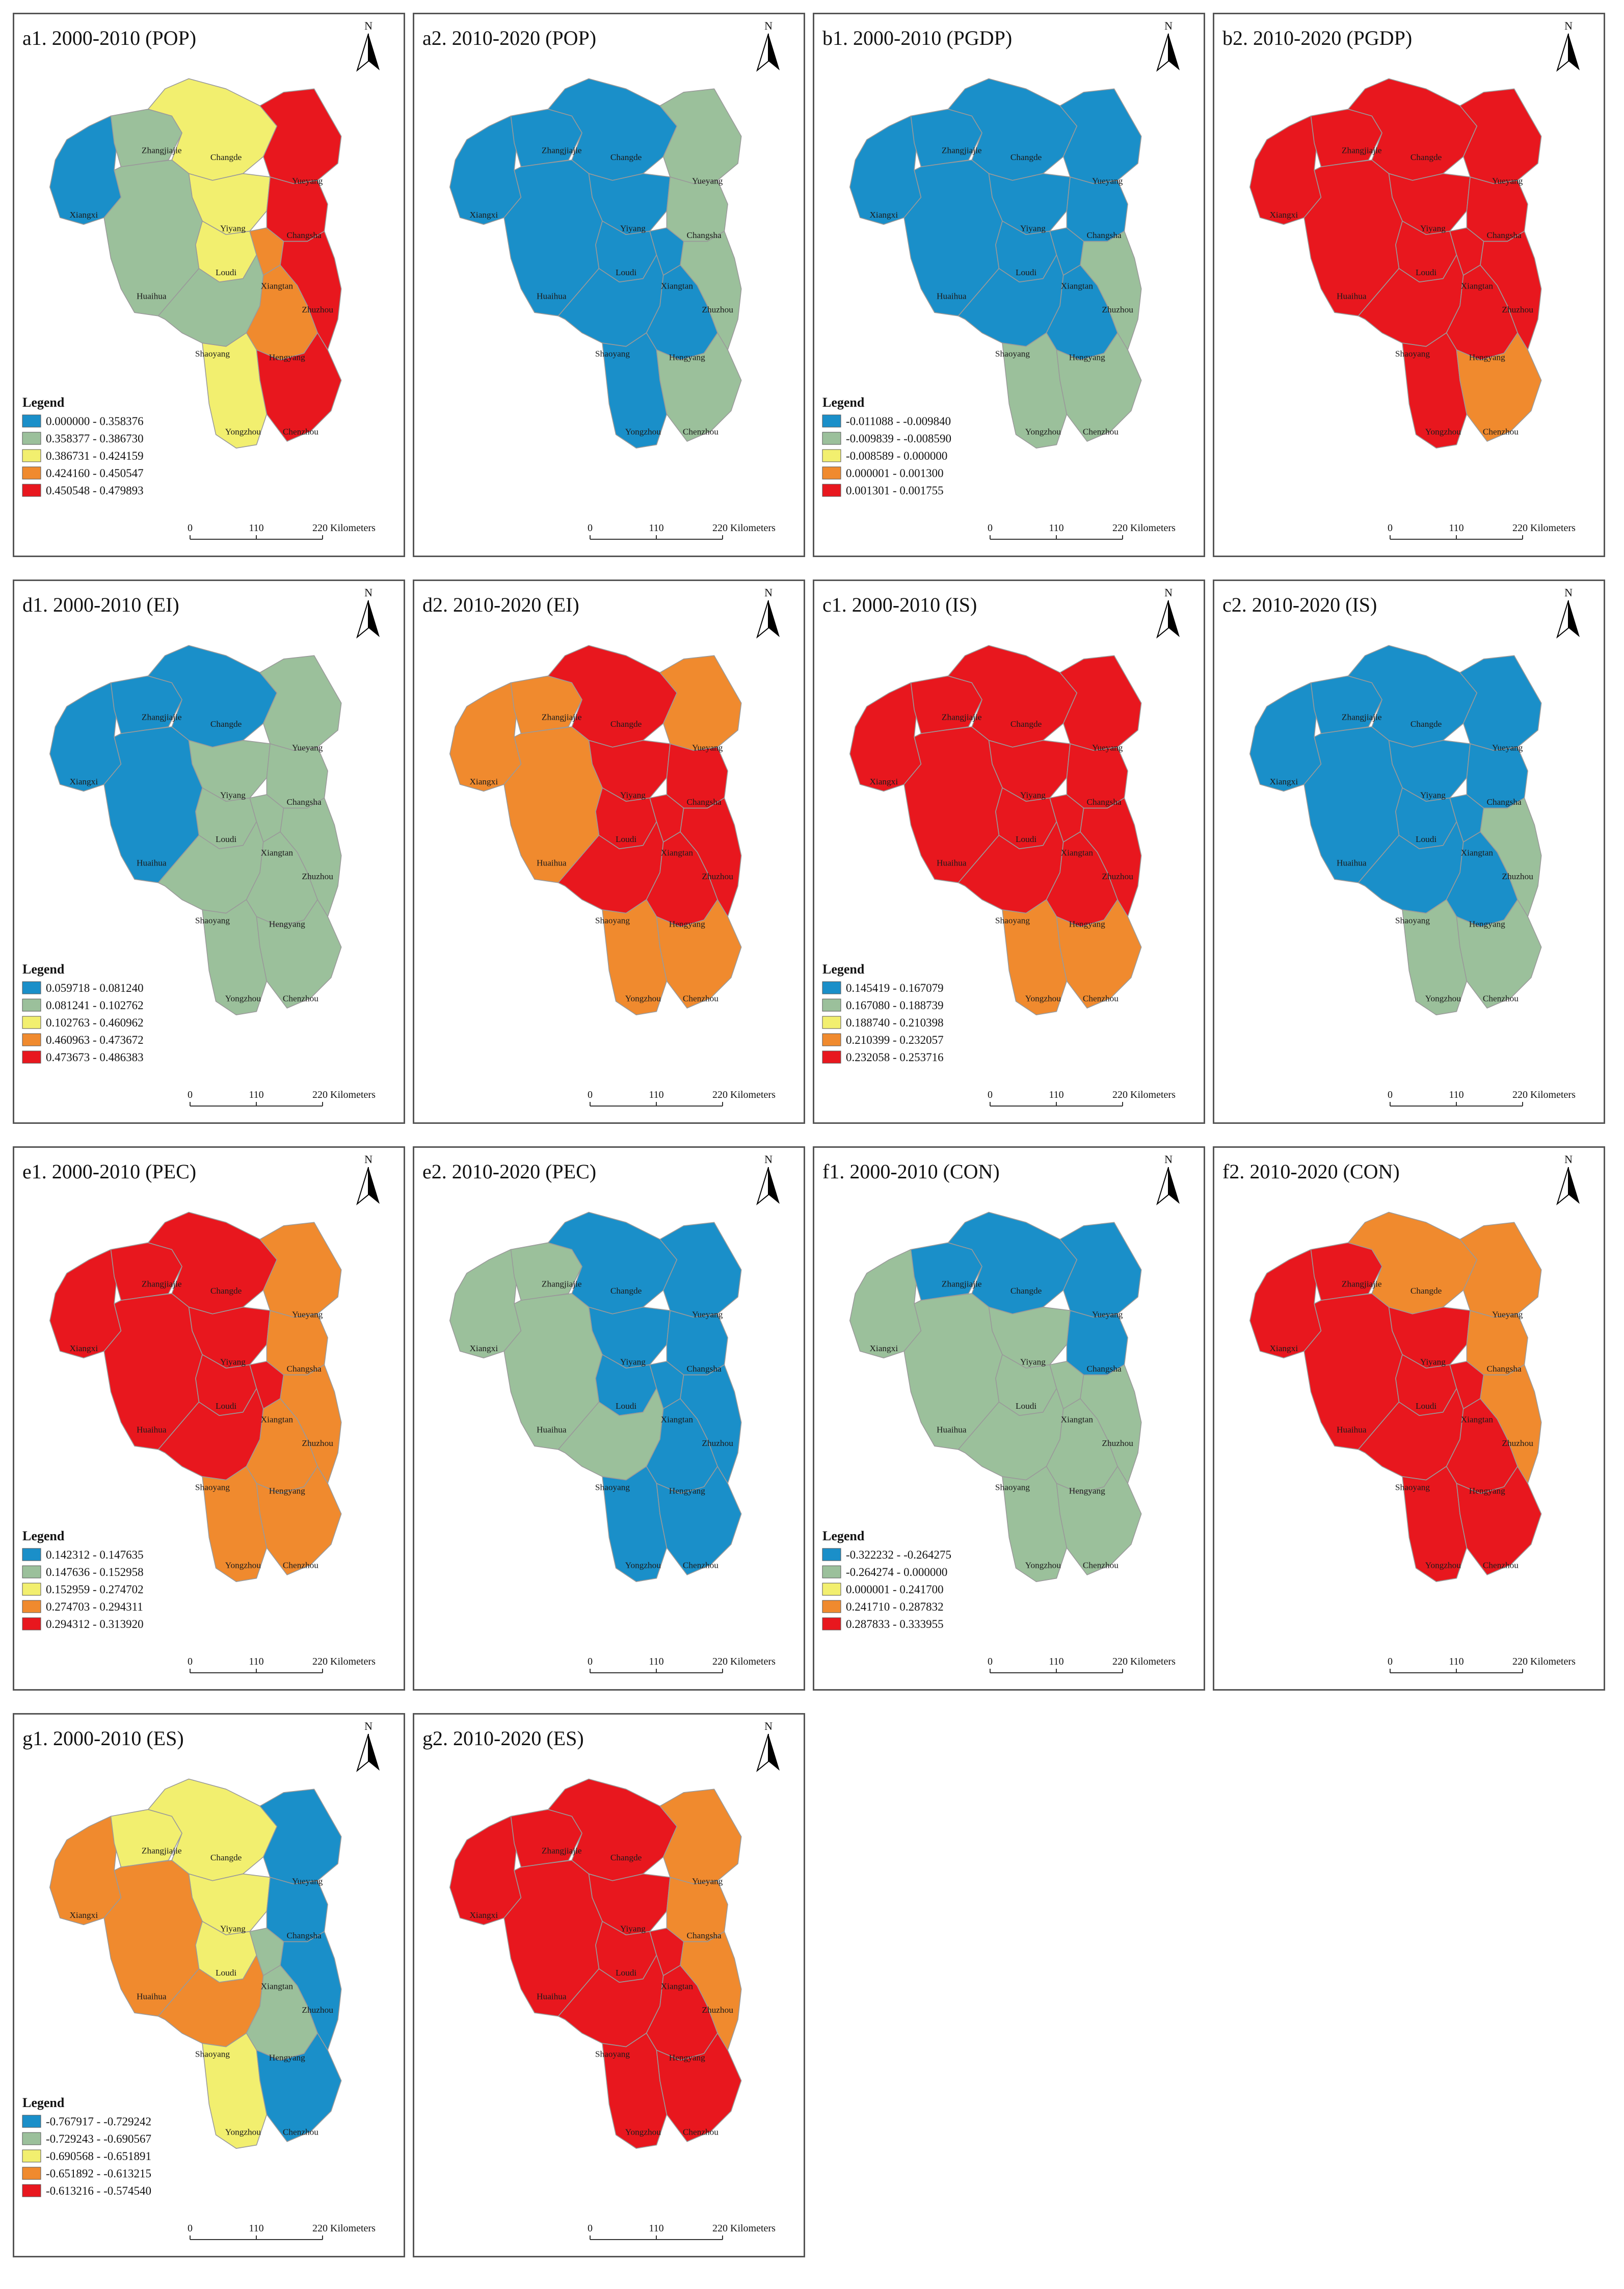  What do you see at coordinates (1433, 795) in the screenshot?
I see `region-label: Yiyang` at bounding box center [1433, 795].